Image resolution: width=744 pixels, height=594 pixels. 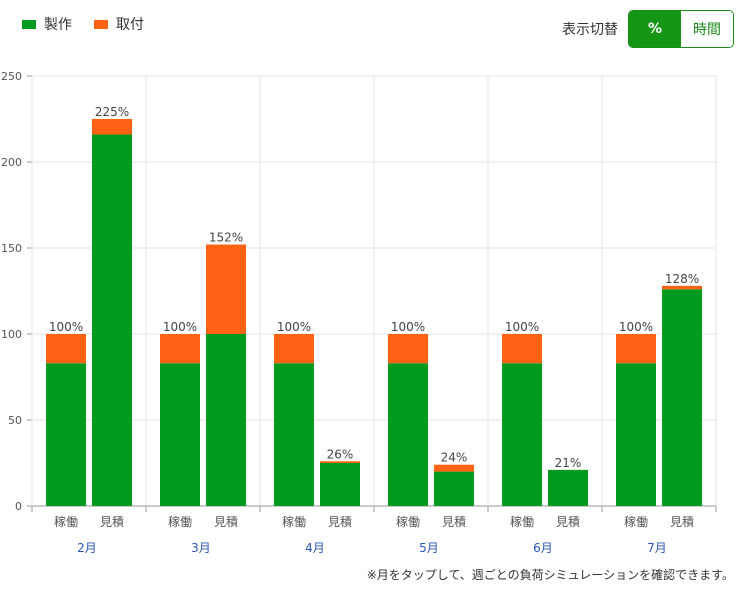 I want to click on bar-total-label: 152%, so click(x=226, y=238).